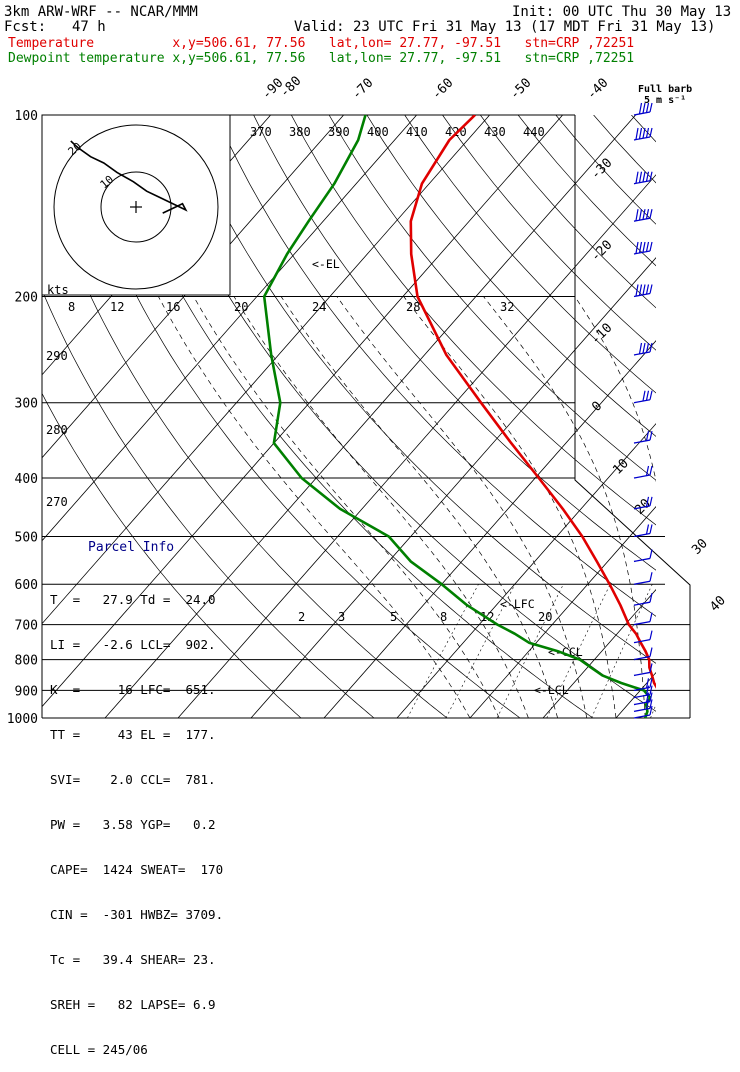  What do you see at coordinates (25, 27) in the screenshot?
I see `forecast-label: Fcst:` at bounding box center [25, 27].